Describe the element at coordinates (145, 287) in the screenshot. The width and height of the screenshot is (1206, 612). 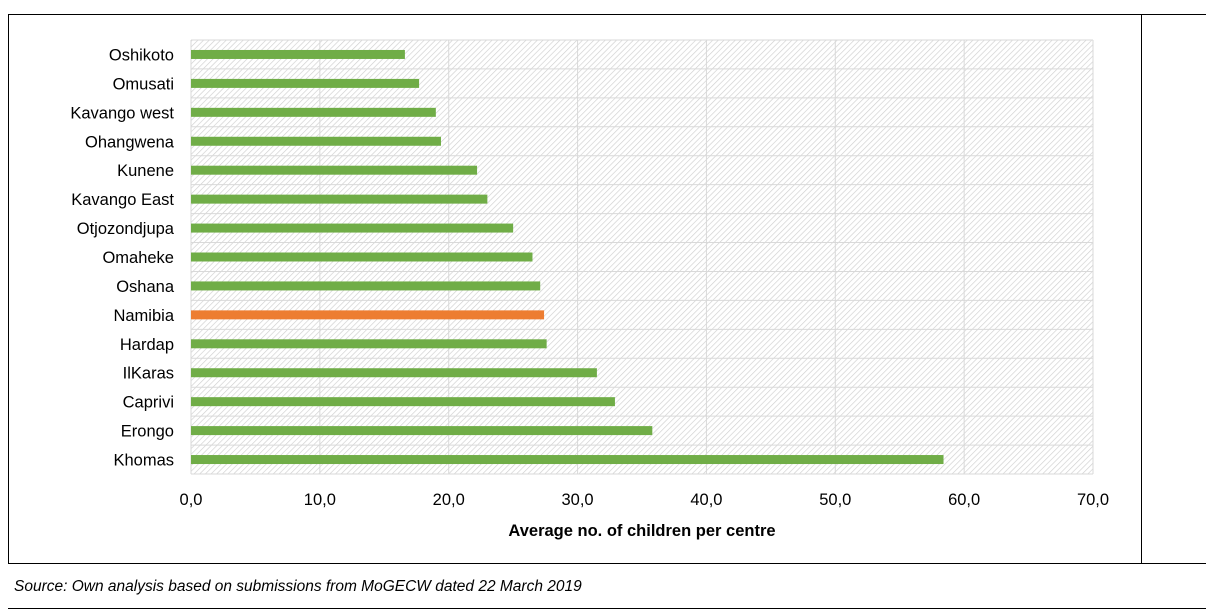
I see `category-label: Oshana` at that location.